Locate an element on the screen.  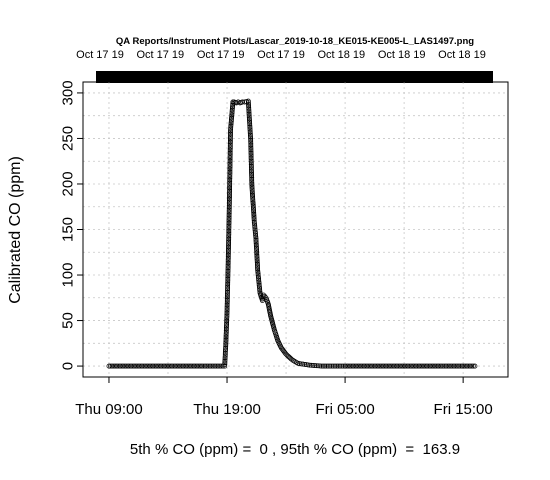
y-tick-label: 100 is located at coordinates (67, 275).